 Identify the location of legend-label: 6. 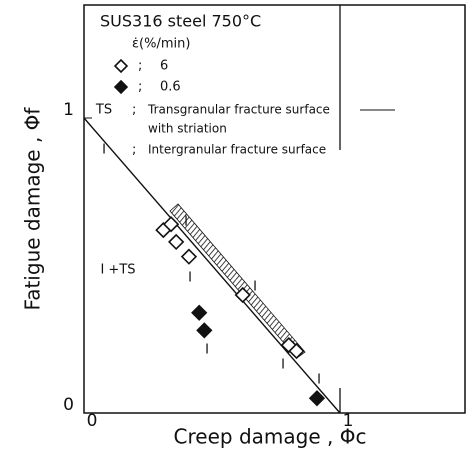
(164, 66).